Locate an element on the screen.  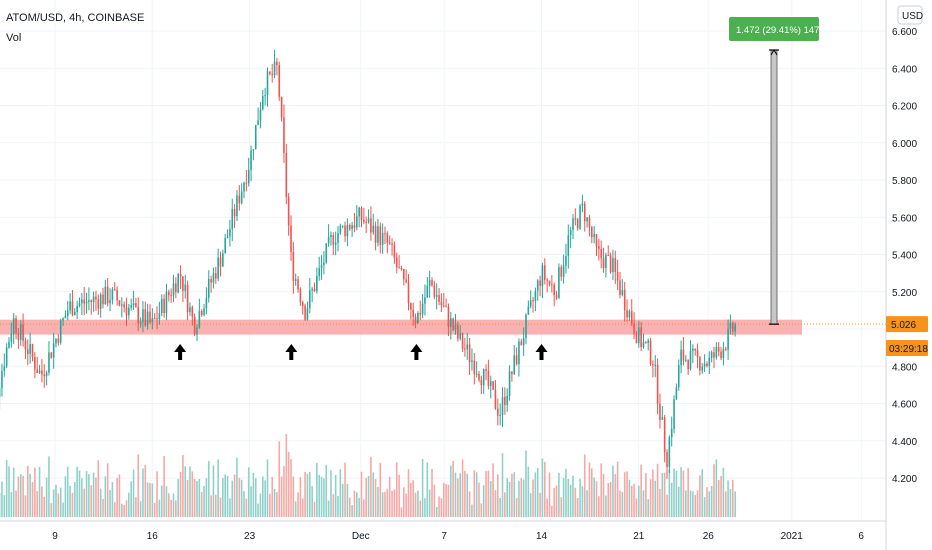
measure-bar is located at coordinates (774, 187).